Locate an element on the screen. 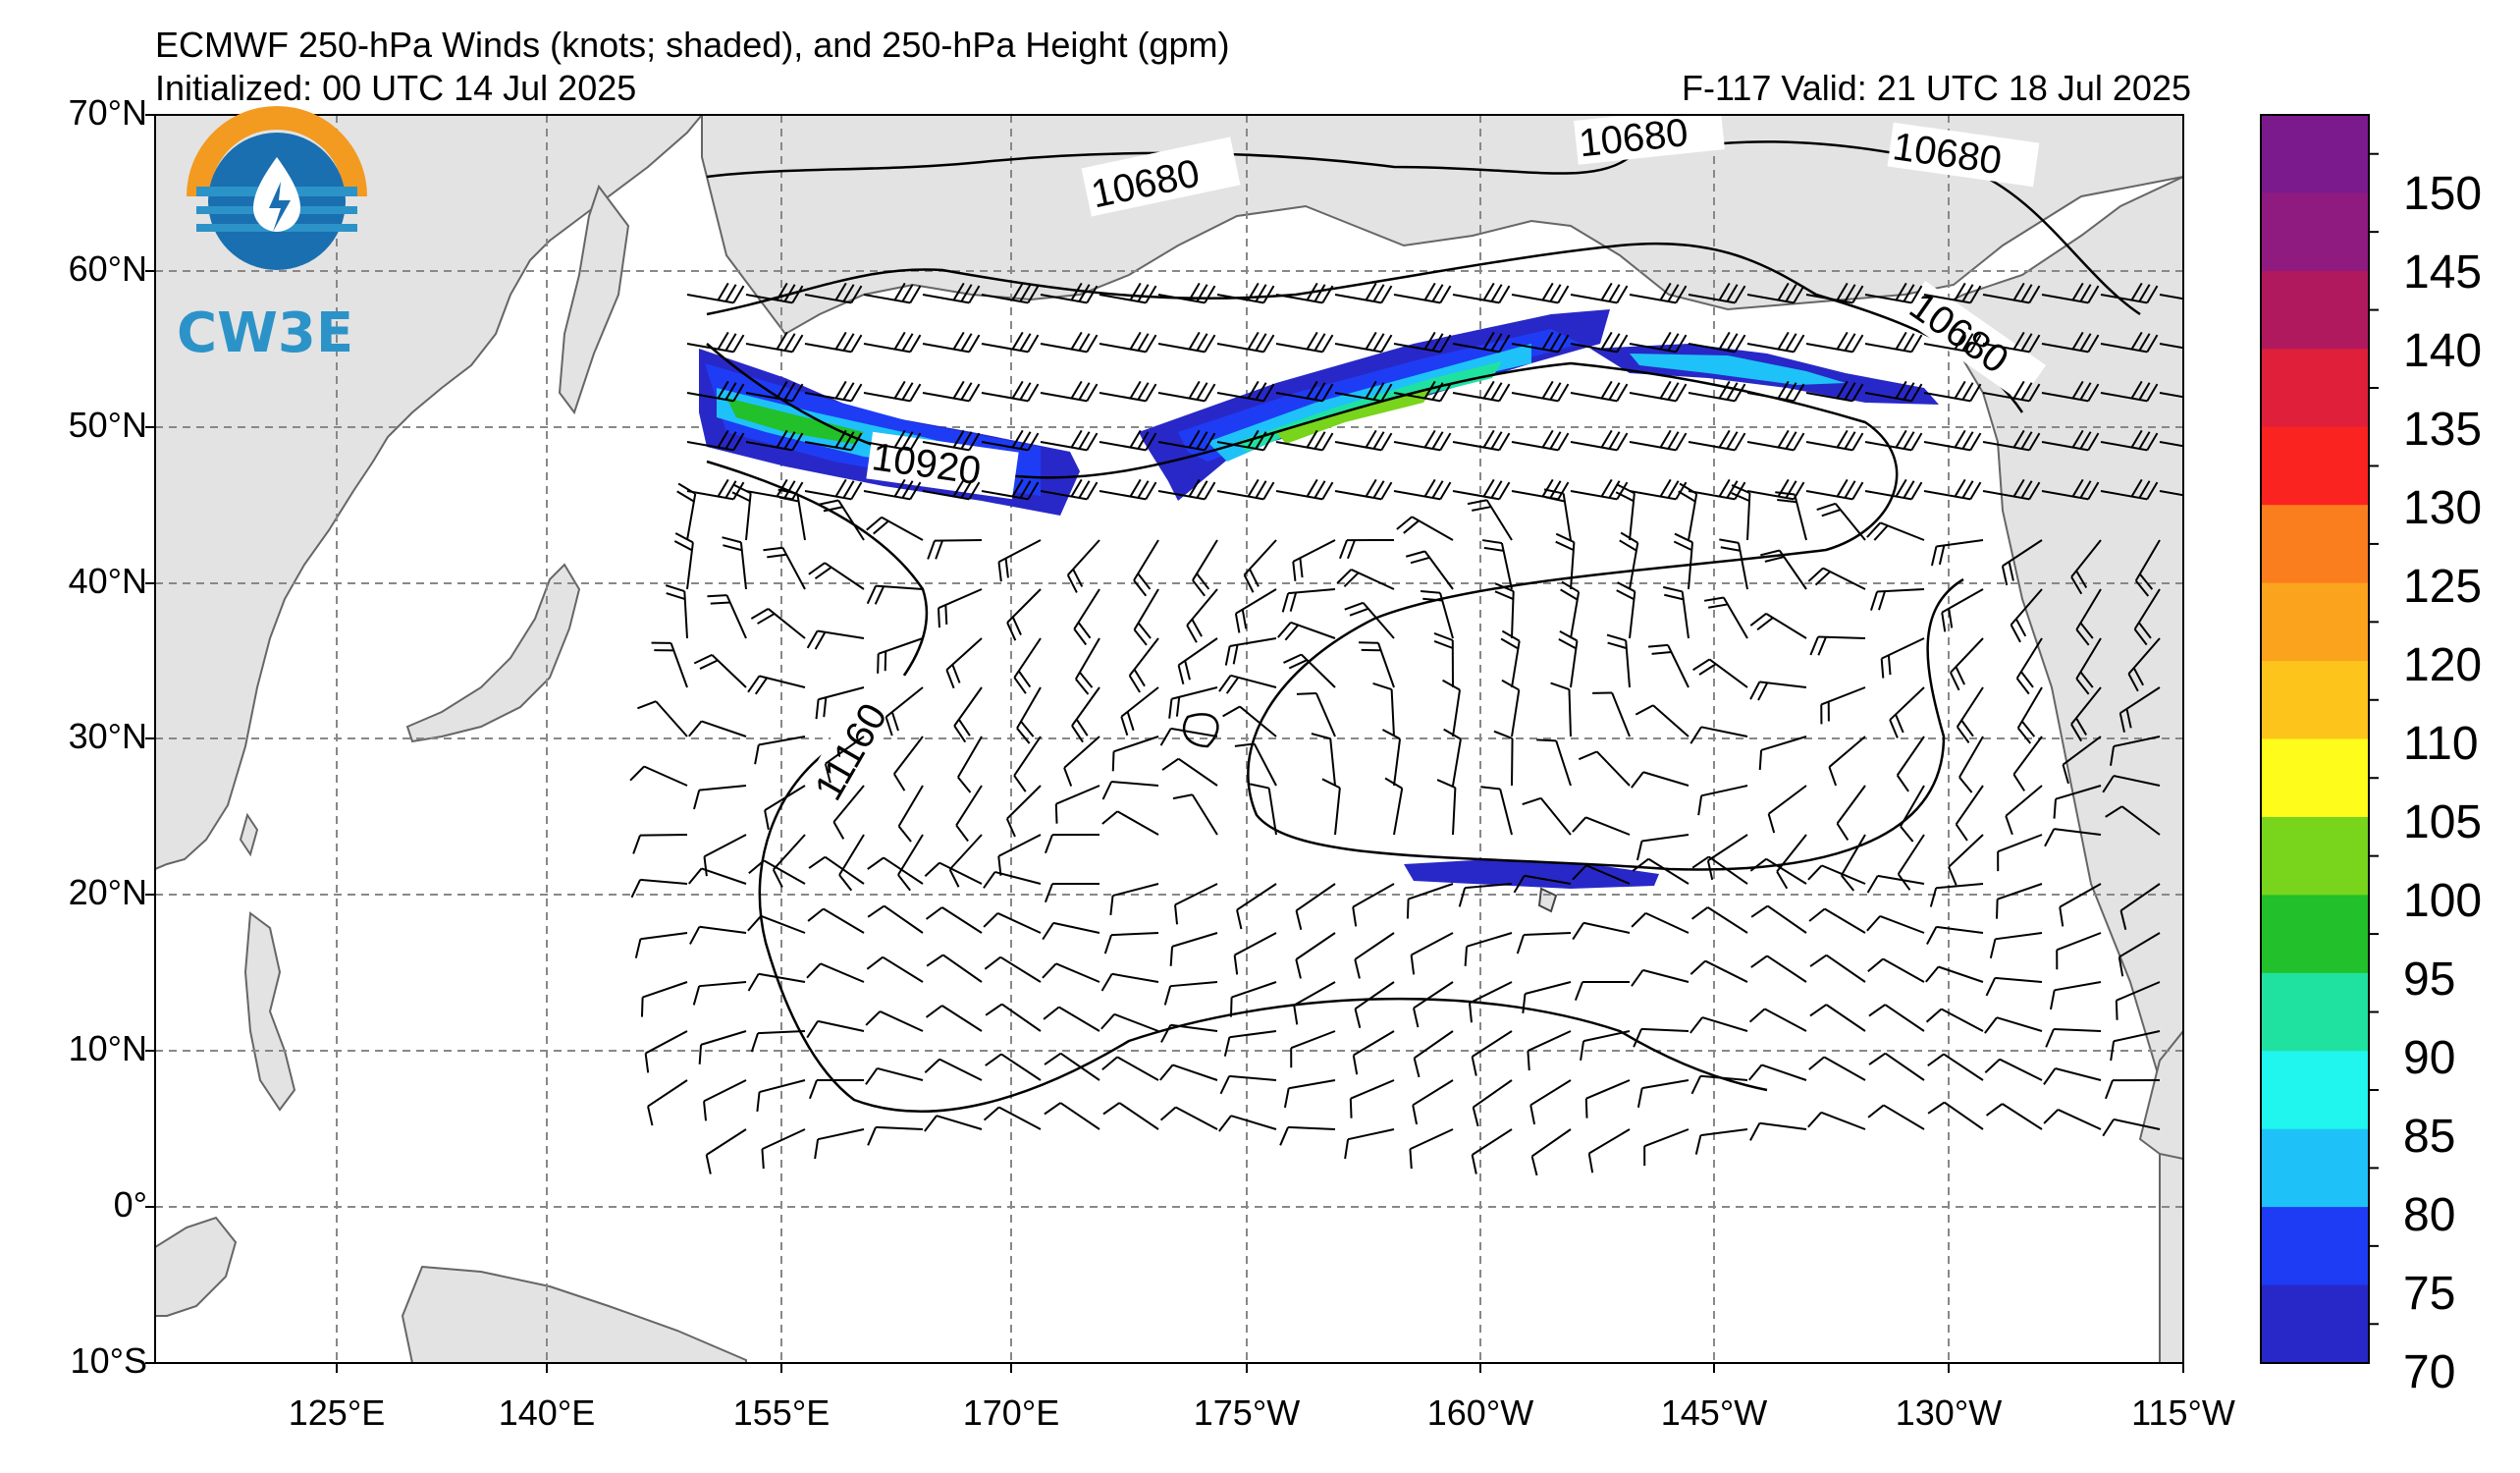  colorbar-label-105: 105 is located at coordinates (2443, 822).